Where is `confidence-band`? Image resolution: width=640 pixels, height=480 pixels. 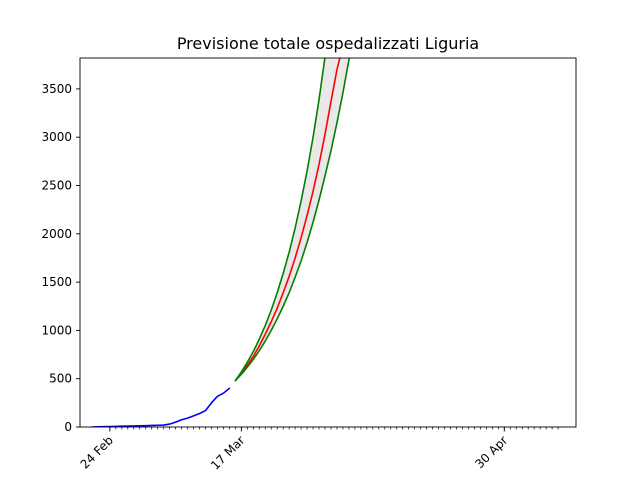 confidence-band is located at coordinates (292, 219).